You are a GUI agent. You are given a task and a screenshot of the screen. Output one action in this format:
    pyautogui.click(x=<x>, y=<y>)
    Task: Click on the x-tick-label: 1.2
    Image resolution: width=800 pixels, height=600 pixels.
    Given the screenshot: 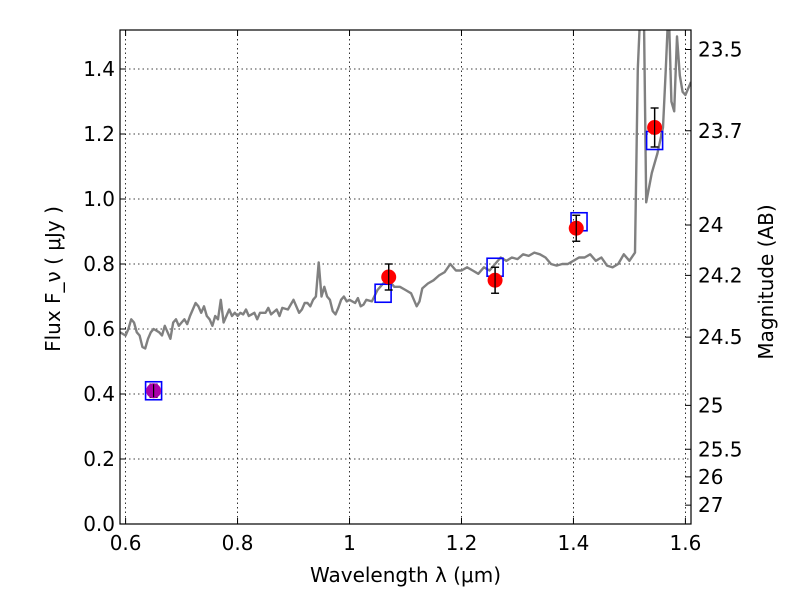 What is the action you would take?
    pyautogui.click(x=462, y=543)
    